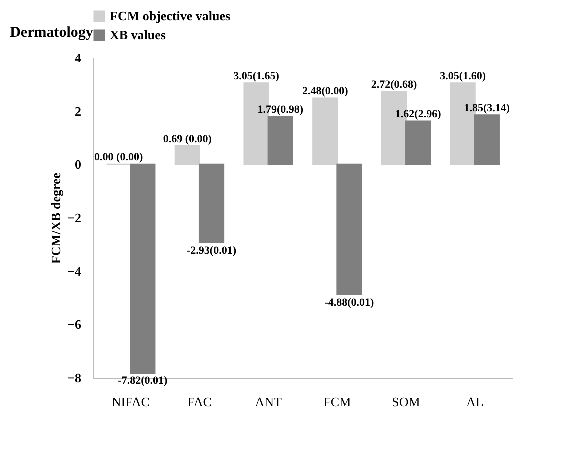  What do you see at coordinates (75, 324) in the screenshot?
I see `y-tick-label: −6` at bounding box center [75, 324].